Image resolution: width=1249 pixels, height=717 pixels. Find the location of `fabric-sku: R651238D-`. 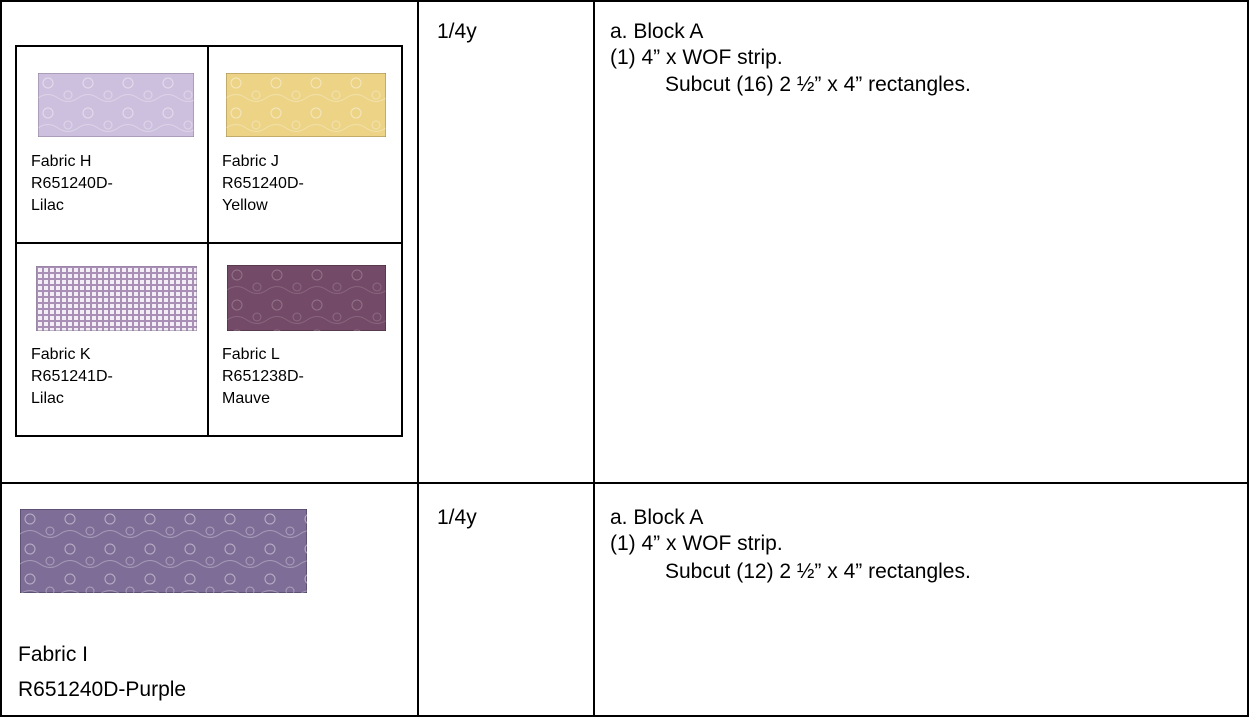

fabric-sku: R651238D- is located at coordinates (263, 376).